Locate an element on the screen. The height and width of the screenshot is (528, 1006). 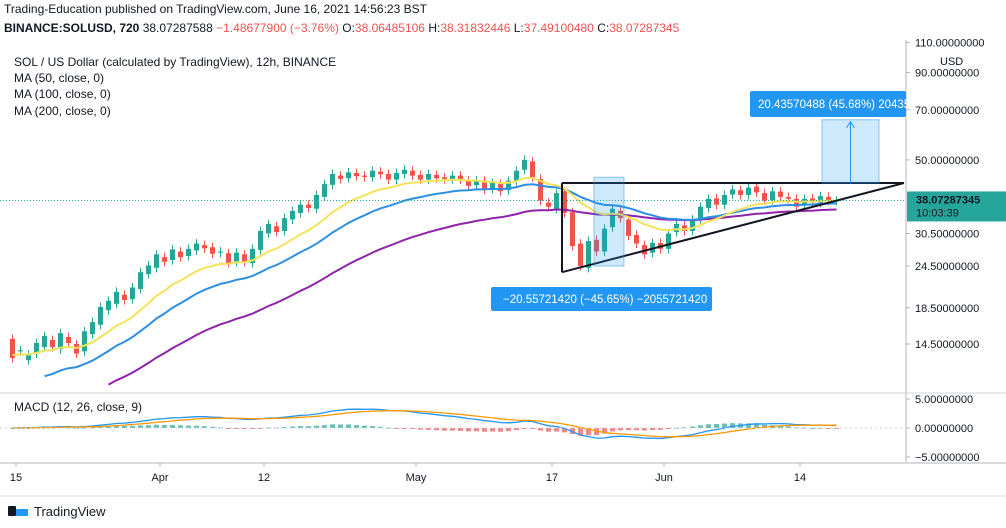
x-tick-label: May is located at coordinates (416, 478).